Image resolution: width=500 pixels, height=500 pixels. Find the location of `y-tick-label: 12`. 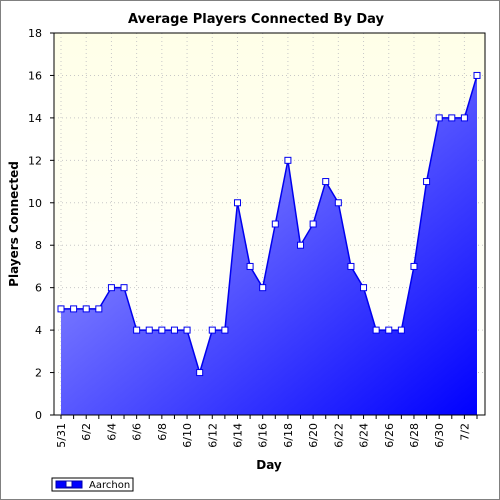

y-tick-label: 12 is located at coordinates (35, 160).